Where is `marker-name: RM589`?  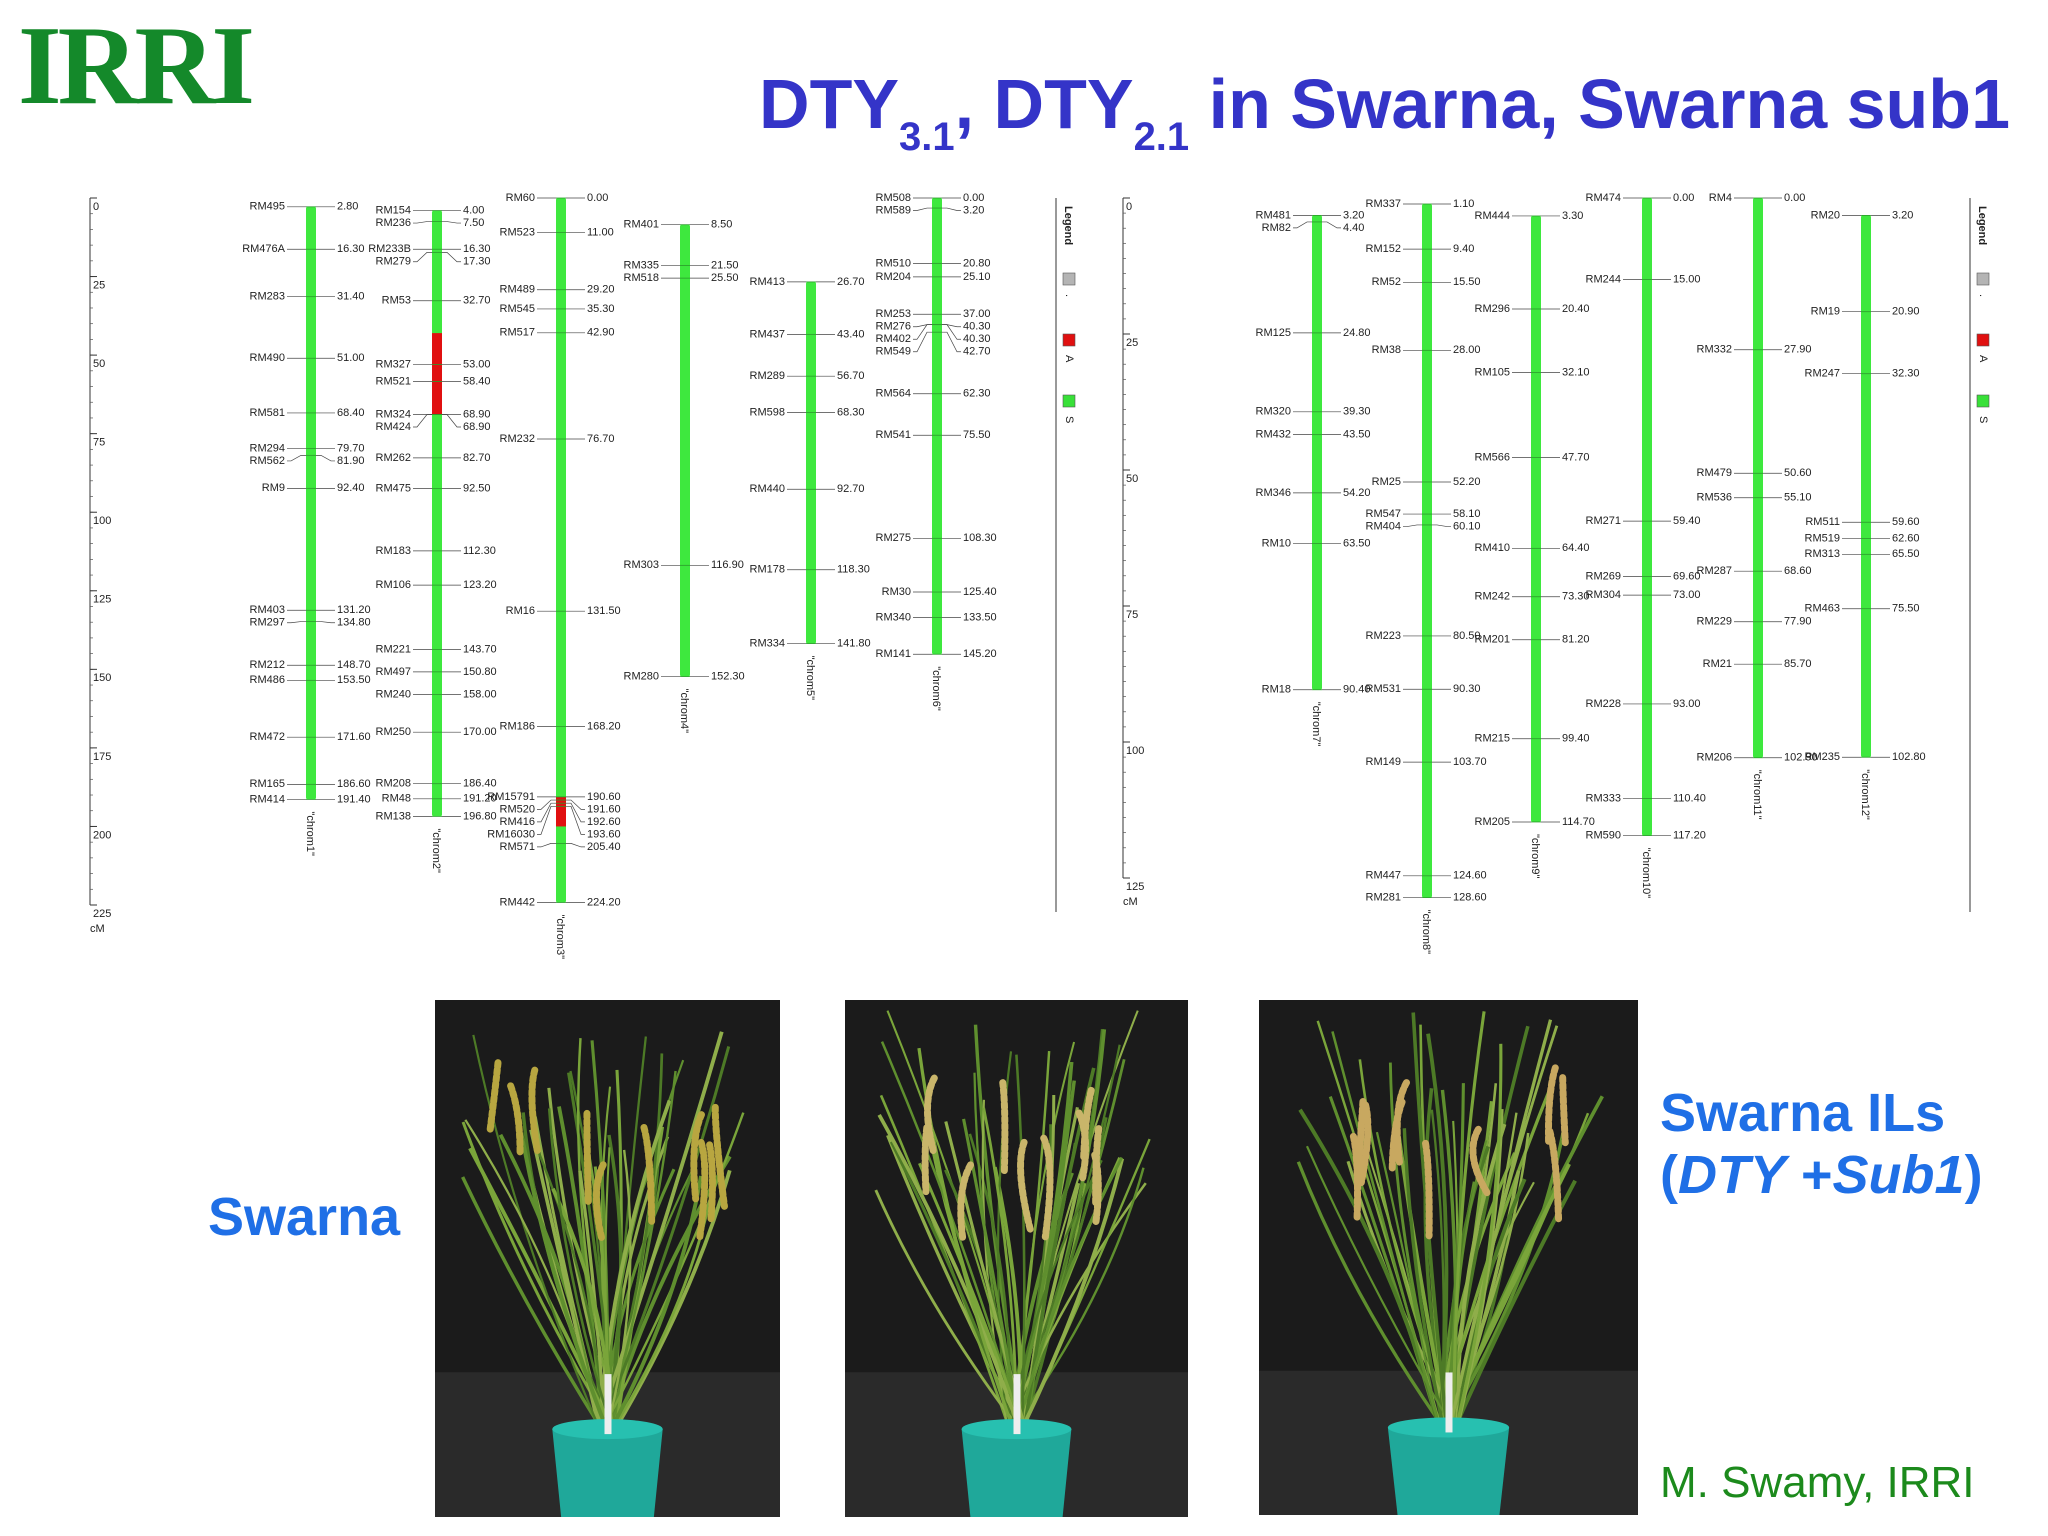
marker-name: RM589 is located at coordinates (893, 210).